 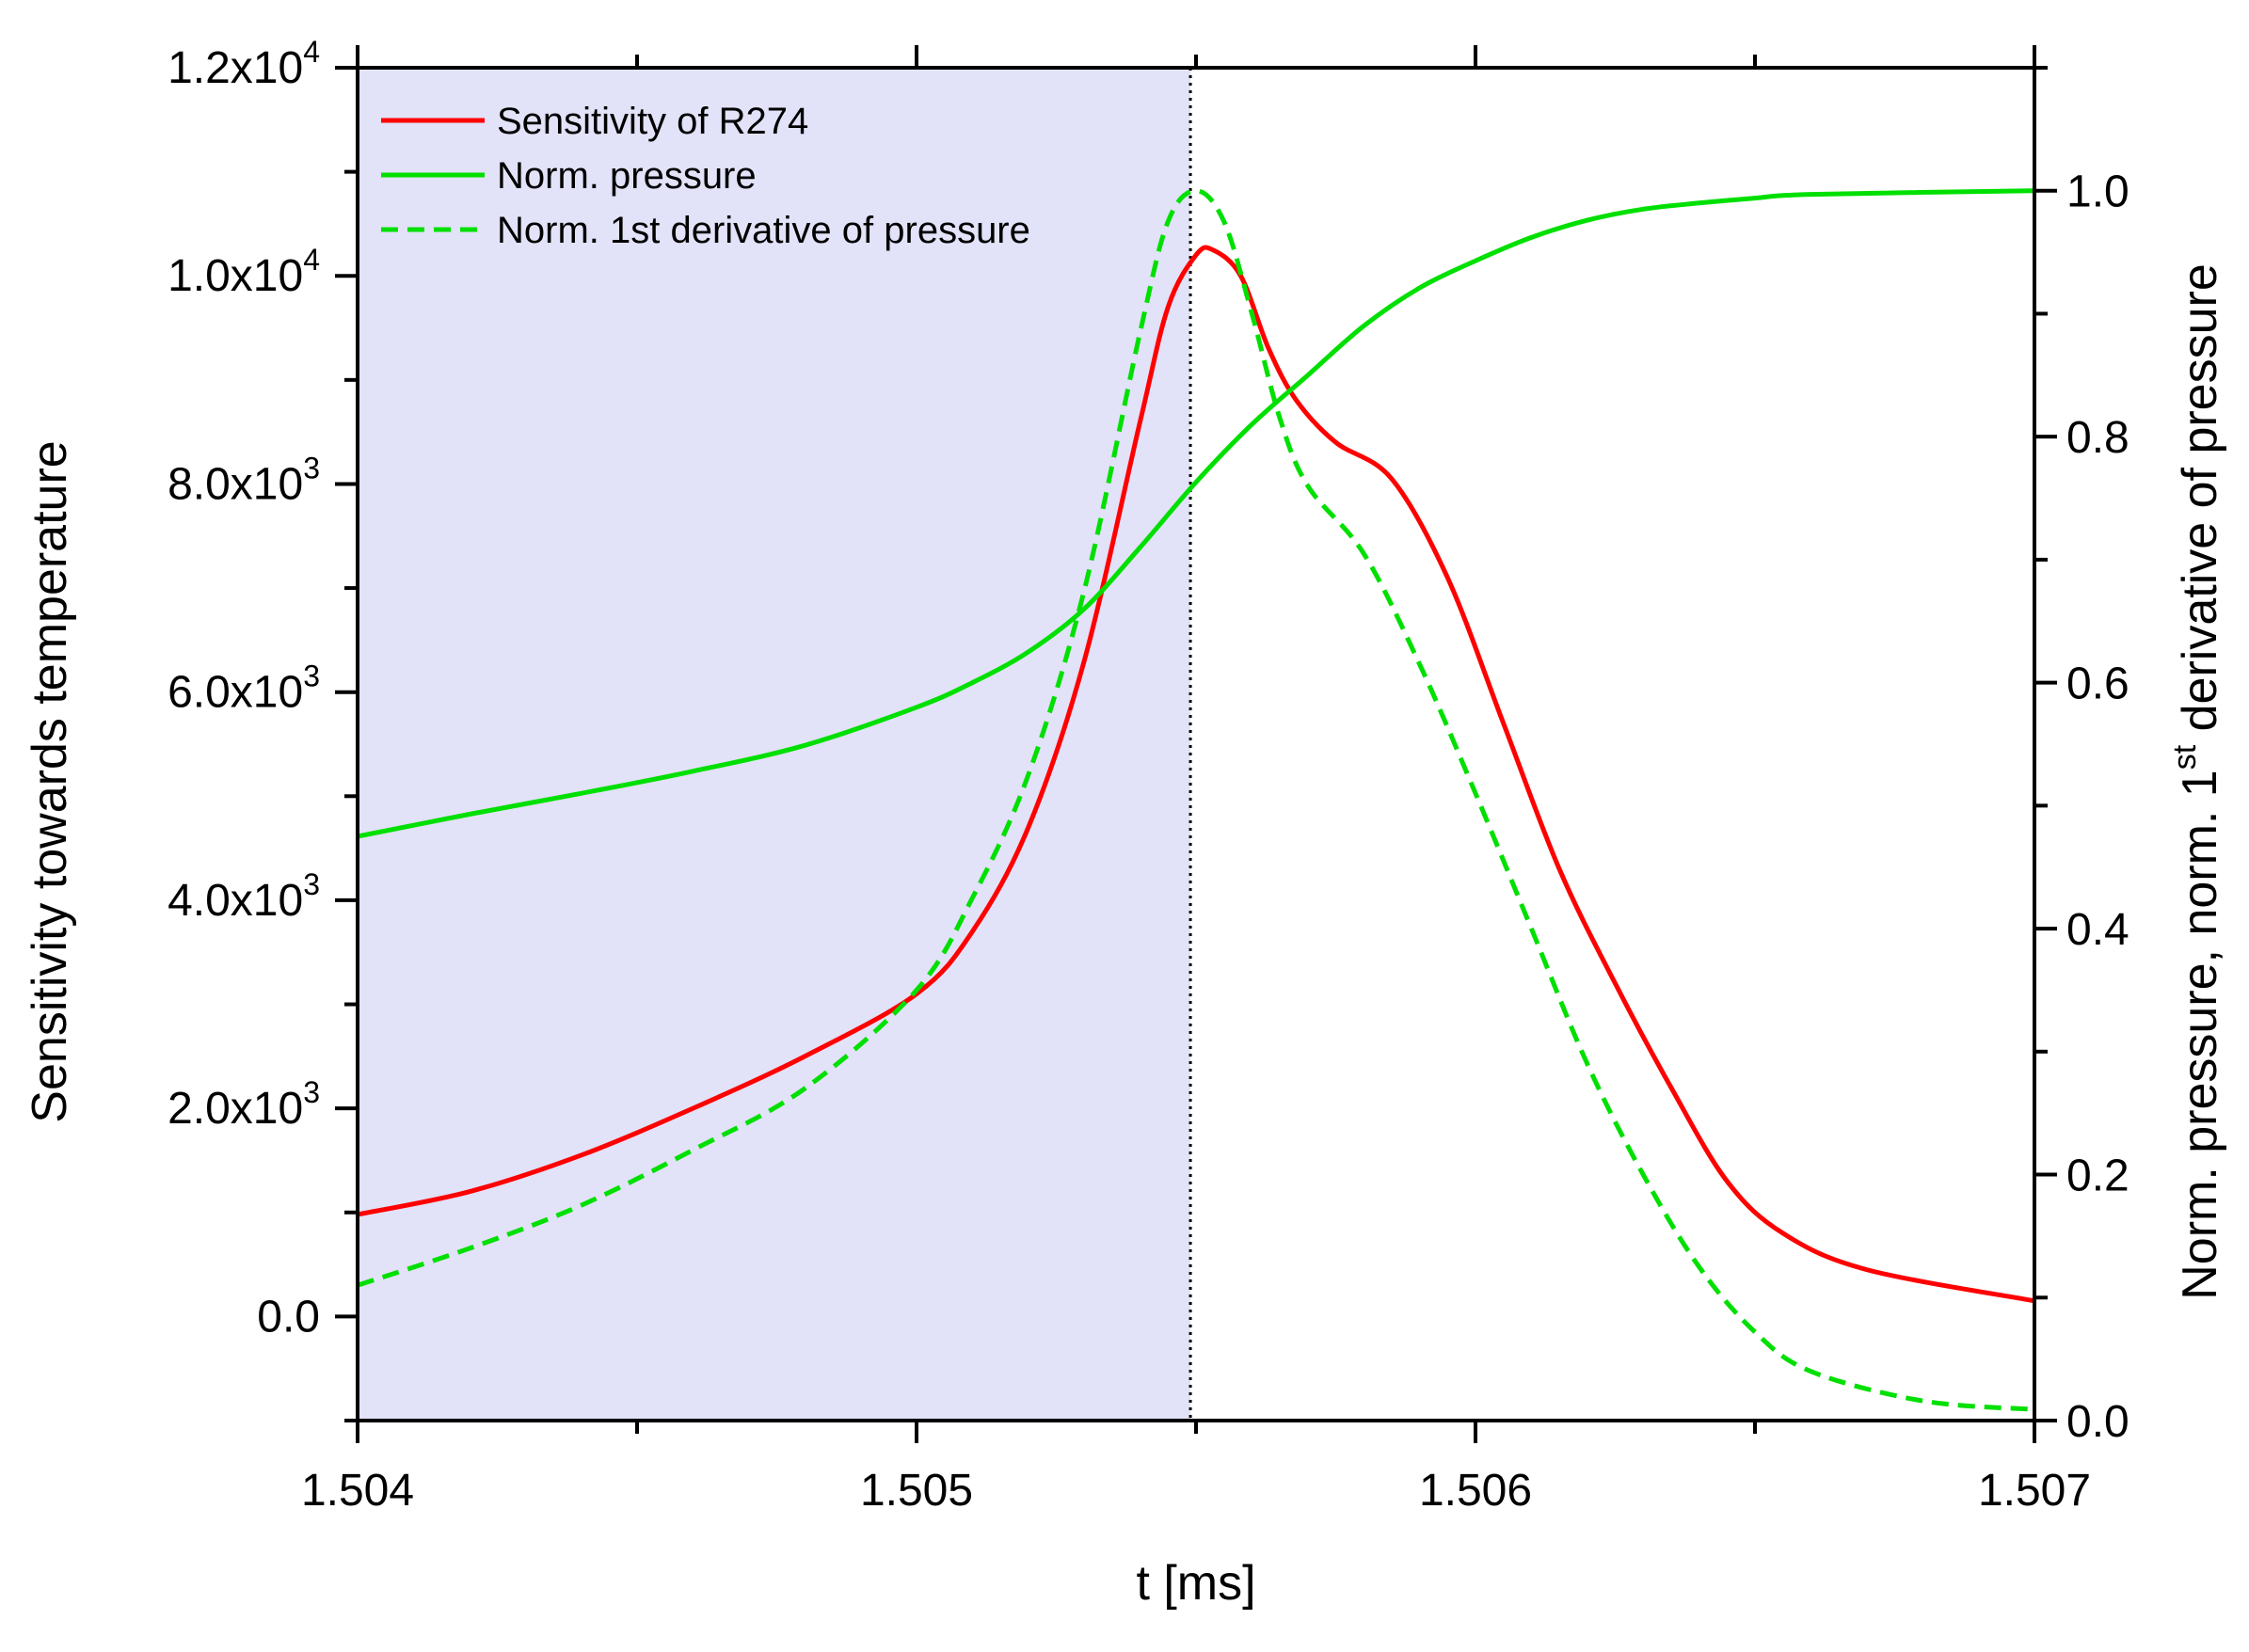 What do you see at coordinates (357, 1491) in the screenshot?
I see `x-tick-label: 1.504` at bounding box center [357, 1491].